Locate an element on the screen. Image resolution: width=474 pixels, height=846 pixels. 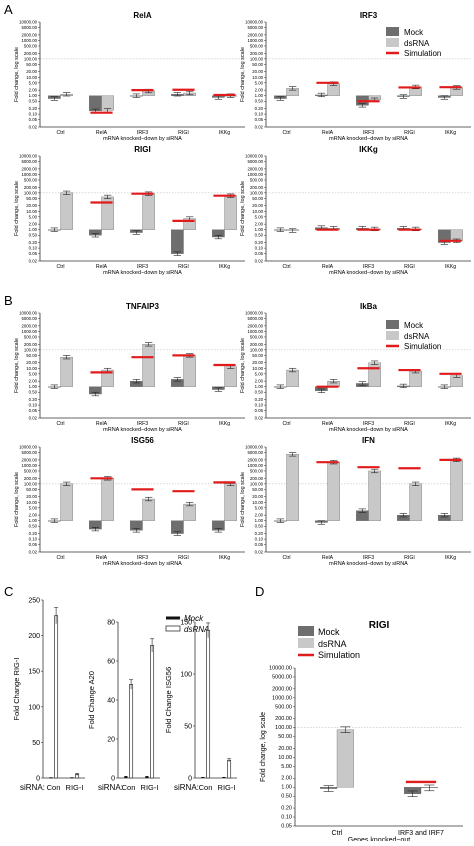
y-tick-label: 10000.00 is located at coordinates (254, 22).